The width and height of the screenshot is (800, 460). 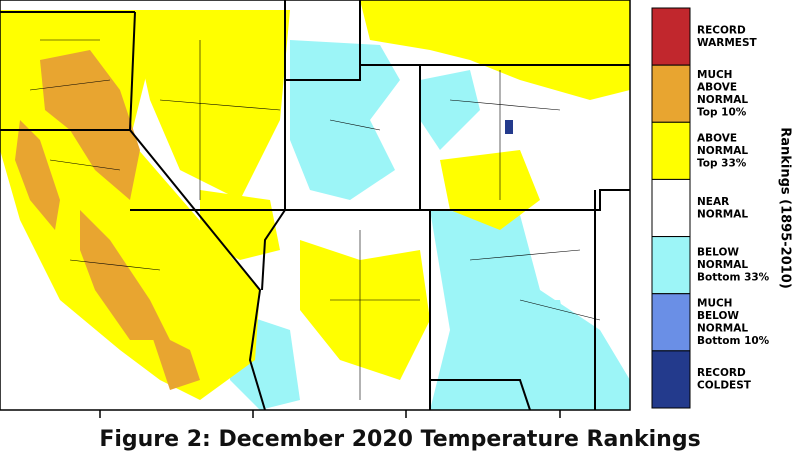 What do you see at coordinates (727, 43) in the screenshot?
I see `legend-label: WARMEST` at bounding box center [727, 43].